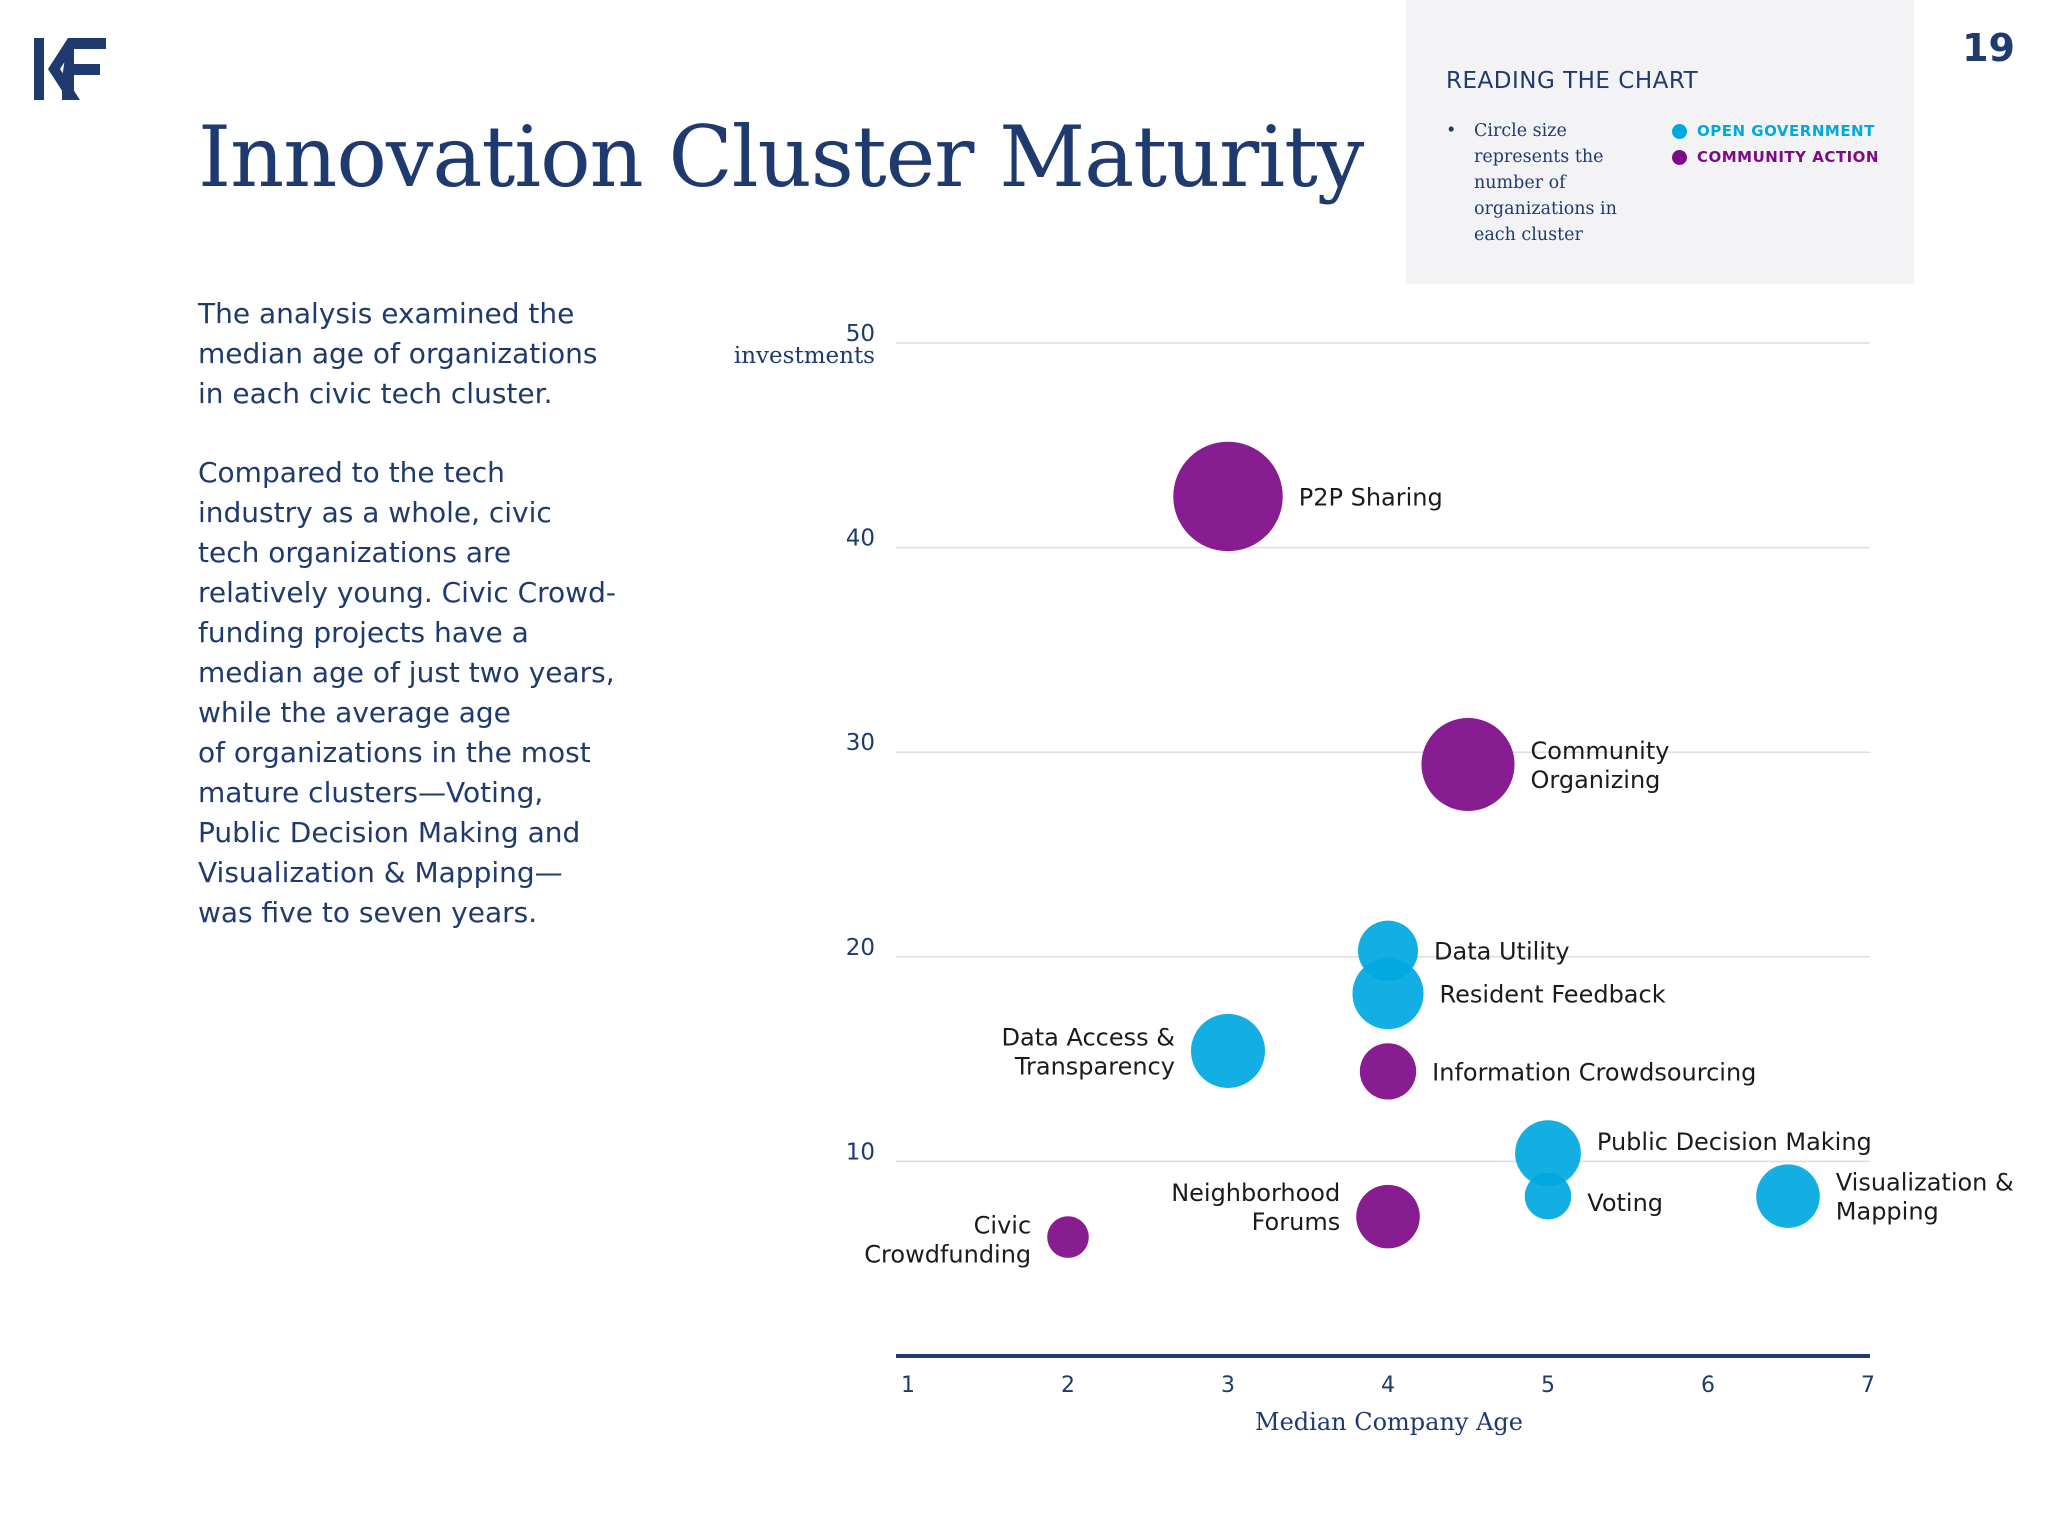 The width and height of the screenshot is (2048, 1536). What do you see at coordinates (1708, 1385) in the screenshot?
I see `x-tick-label: 6` at bounding box center [1708, 1385].